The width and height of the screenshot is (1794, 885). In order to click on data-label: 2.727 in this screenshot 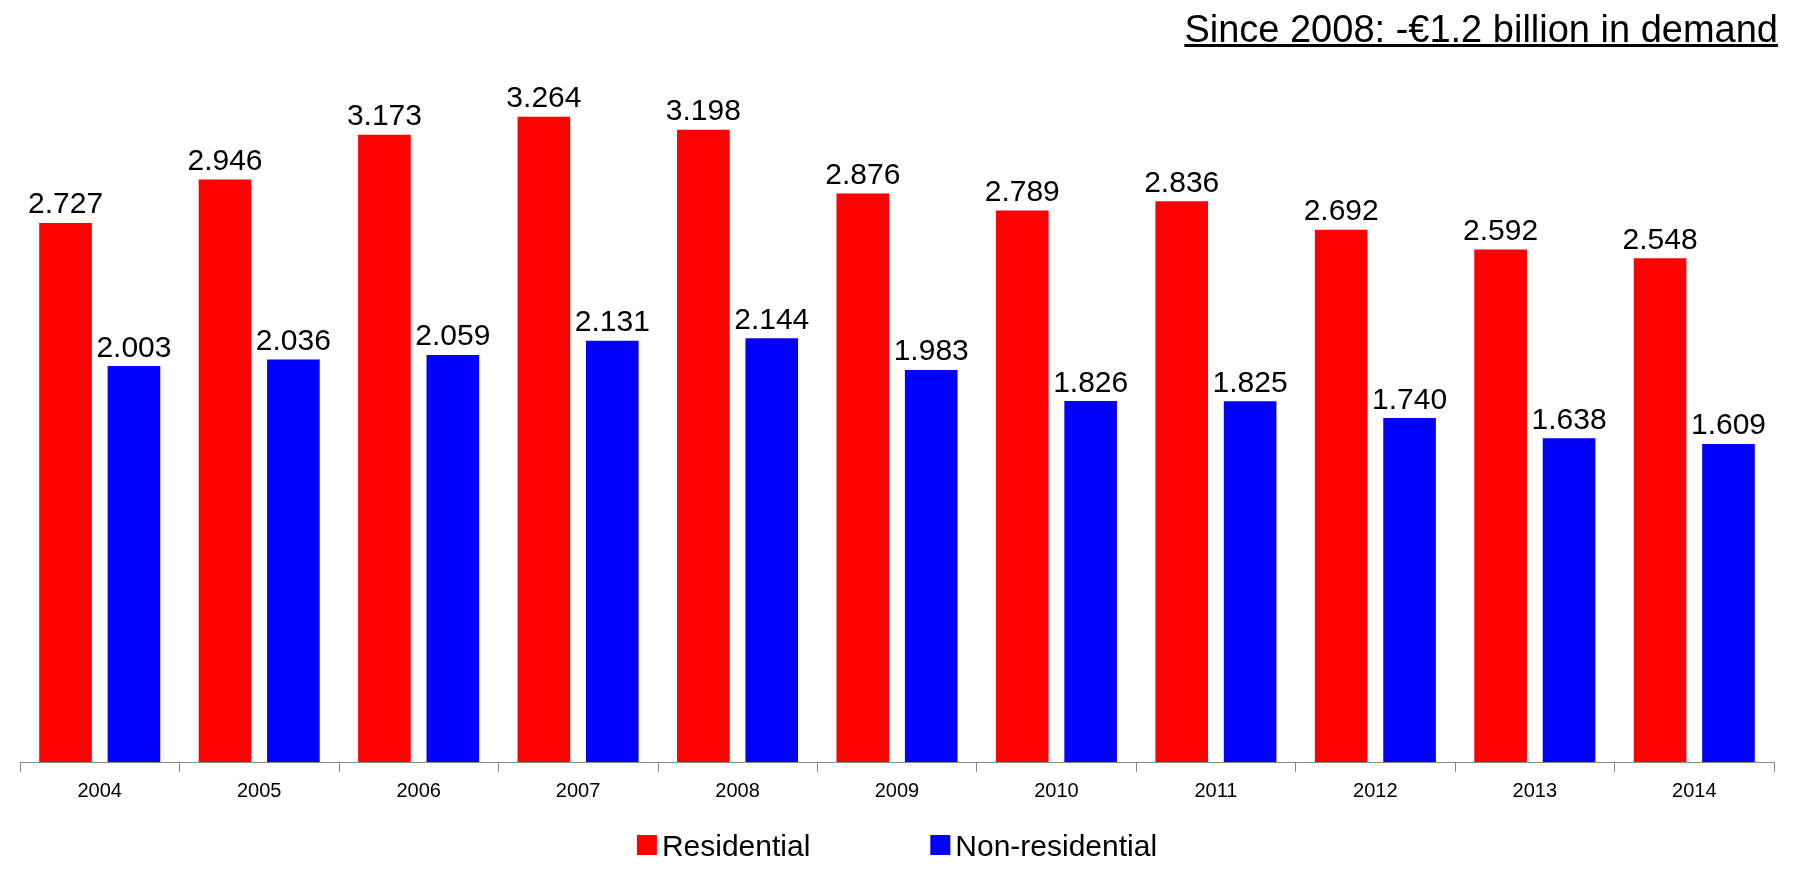, I will do `click(65, 203)`.